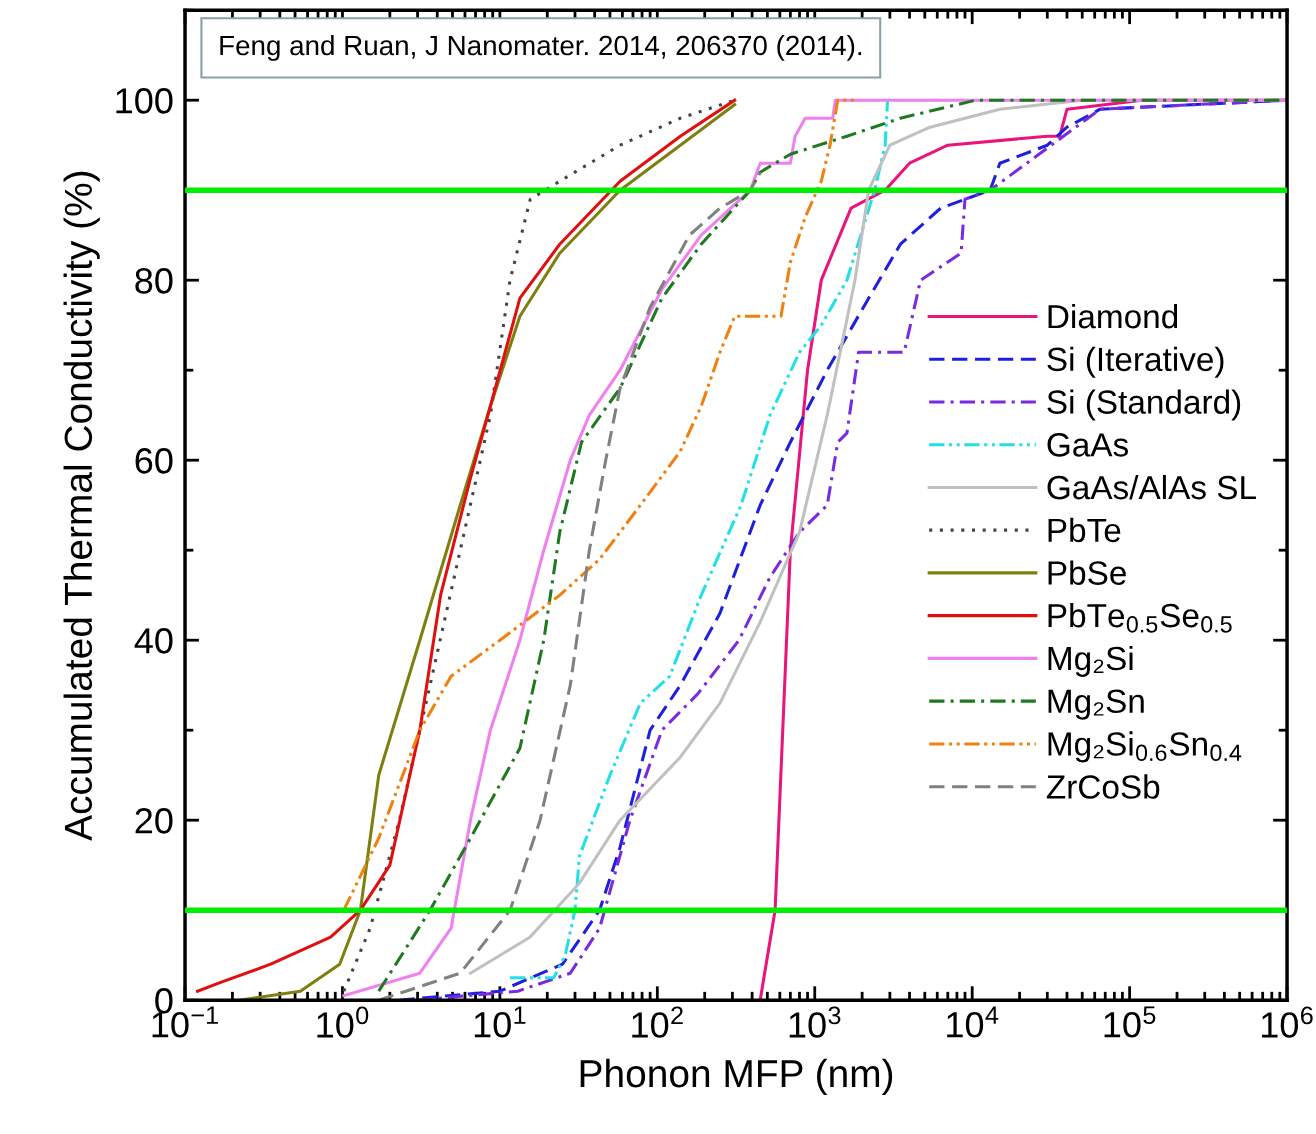 This screenshot has height=1134, width=1316. What do you see at coordinates (736, 1077) in the screenshot?
I see `x-axis-title: Phonon MFP (nm)` at bounding box center [736, 1077].